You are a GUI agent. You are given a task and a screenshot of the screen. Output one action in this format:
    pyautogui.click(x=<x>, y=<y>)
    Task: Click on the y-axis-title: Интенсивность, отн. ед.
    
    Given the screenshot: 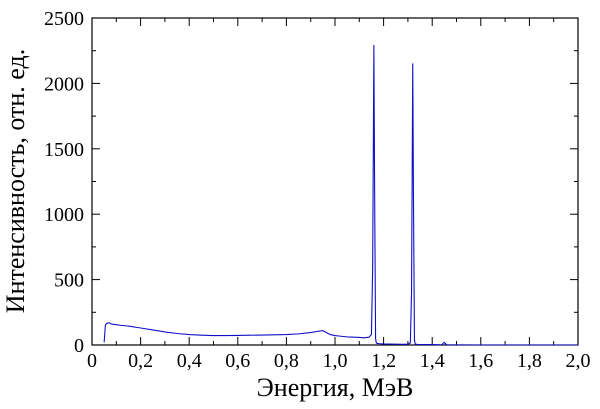 What is the action you would take?
    pyautogui.click(x=15, y=181)
    